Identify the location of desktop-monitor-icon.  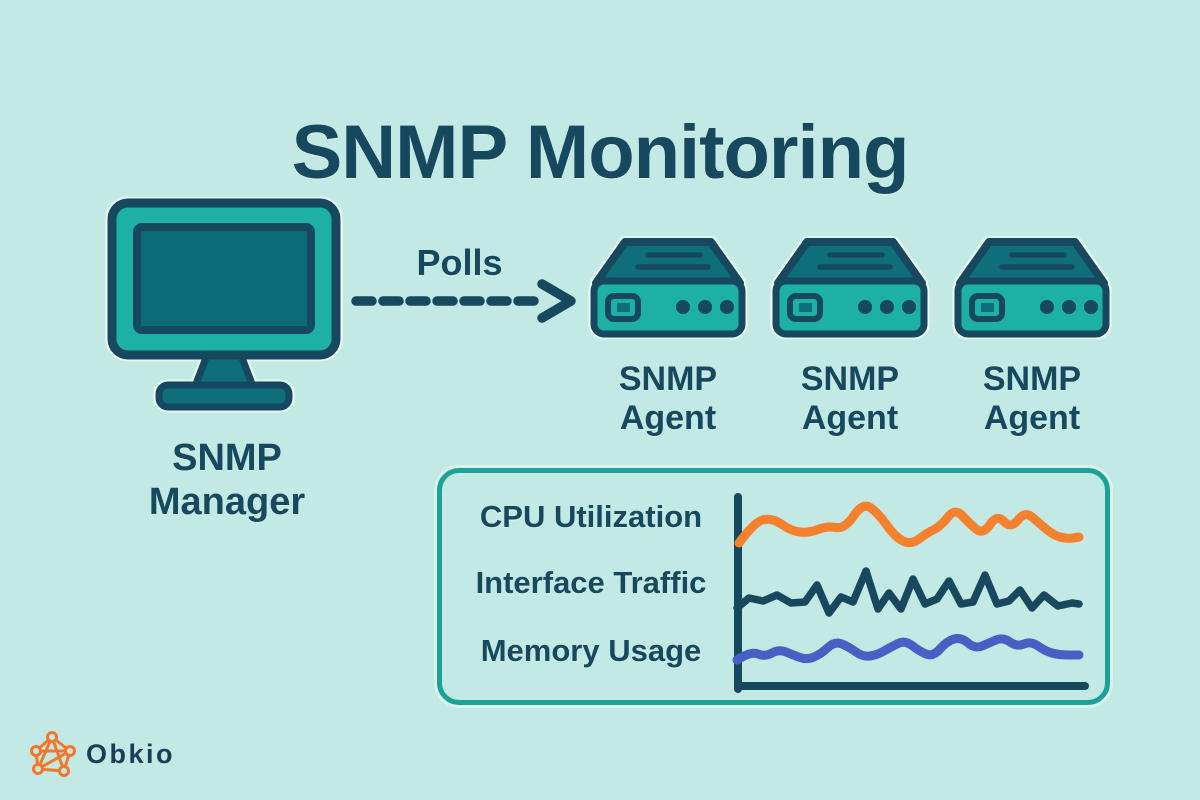
(224, 304).